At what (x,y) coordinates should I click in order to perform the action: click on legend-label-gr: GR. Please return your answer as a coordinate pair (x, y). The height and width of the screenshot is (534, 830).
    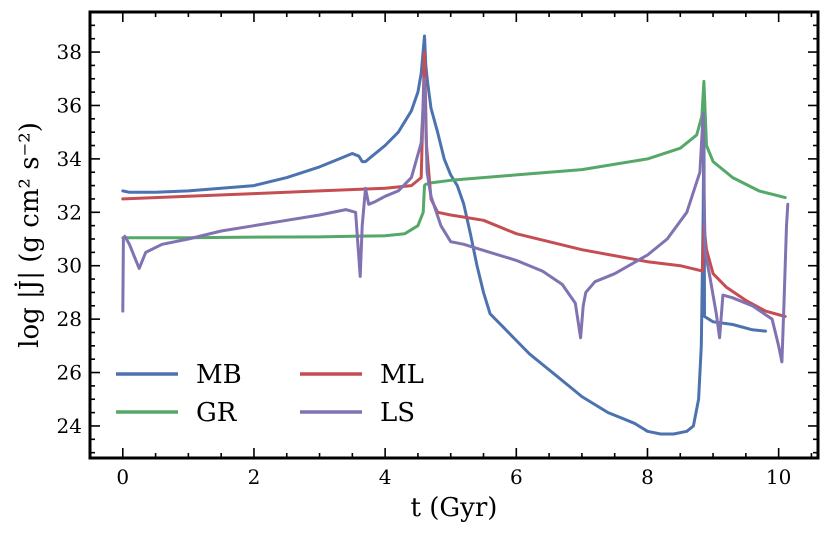
    Looking at the image, I should click on (217, 413).